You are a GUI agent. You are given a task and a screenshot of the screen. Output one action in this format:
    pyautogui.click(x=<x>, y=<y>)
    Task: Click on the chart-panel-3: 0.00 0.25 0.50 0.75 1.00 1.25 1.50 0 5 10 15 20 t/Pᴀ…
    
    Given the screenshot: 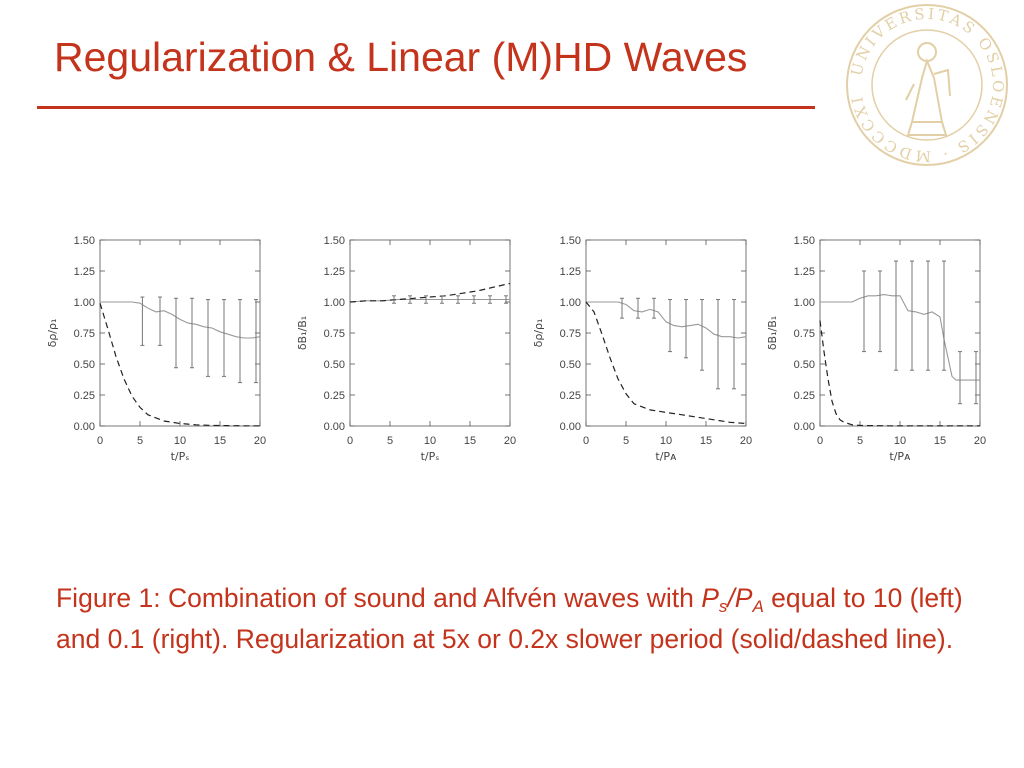 What is the action you would take?
    pyautogui.click(x=642, y=349)
    